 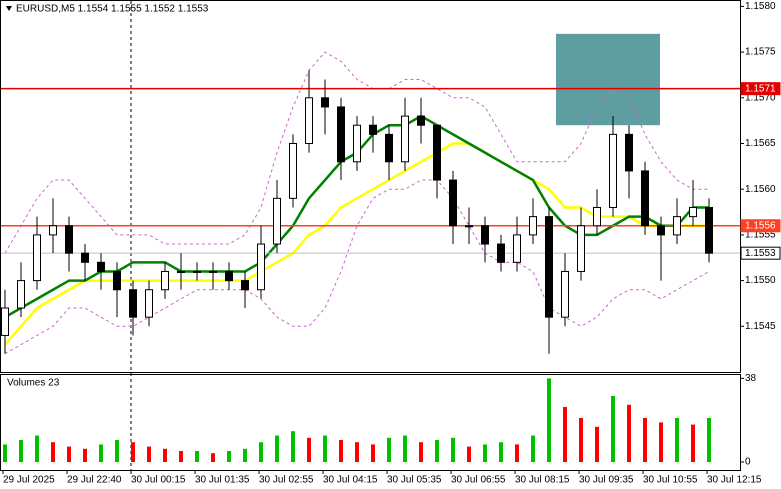 I want to click on y-tick-label: 1.1560, so click(x=760, y=189).